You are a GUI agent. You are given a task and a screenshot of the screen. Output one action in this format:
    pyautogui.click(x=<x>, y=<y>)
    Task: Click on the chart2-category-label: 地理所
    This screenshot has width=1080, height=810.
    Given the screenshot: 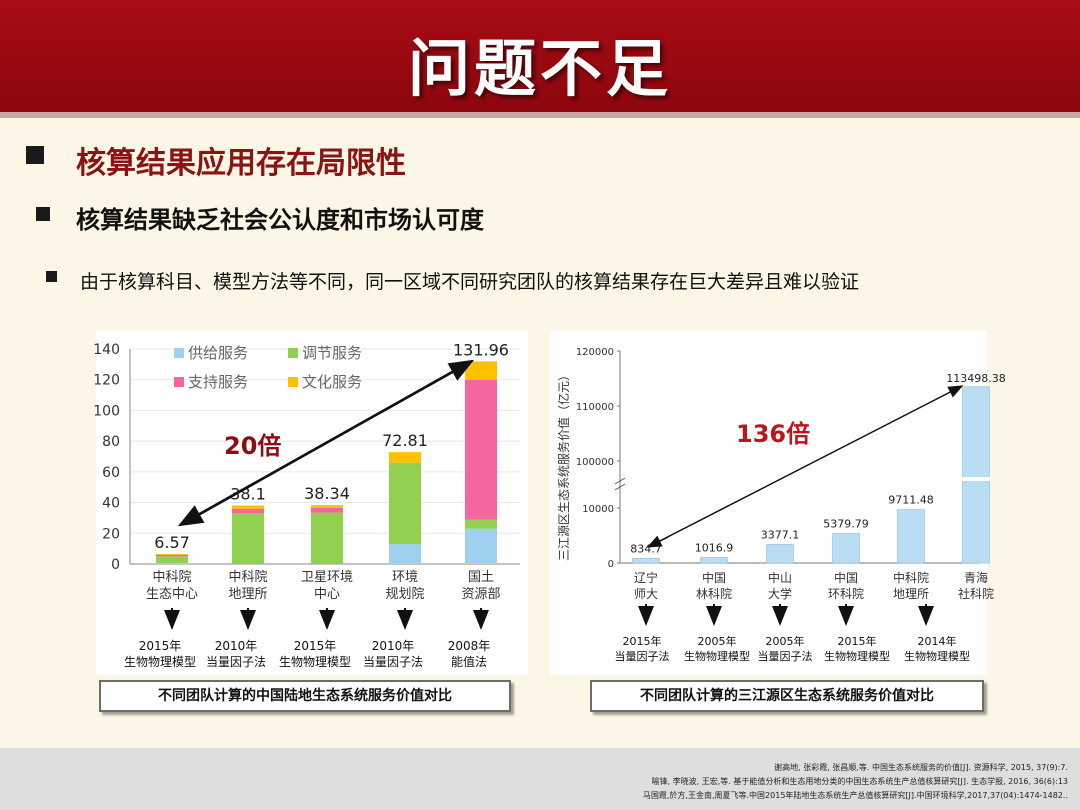 What is the action you would take?
    pyautogui.click(x=911, y=594)
    